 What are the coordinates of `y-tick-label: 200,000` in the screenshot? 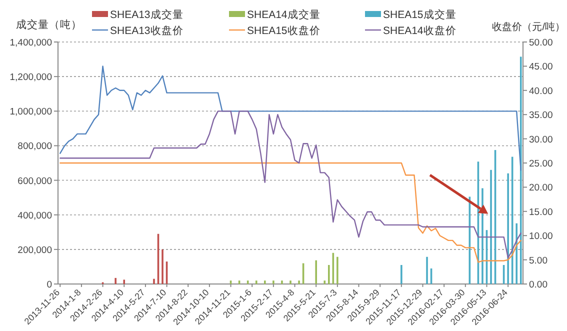 It's located at (35, 250).